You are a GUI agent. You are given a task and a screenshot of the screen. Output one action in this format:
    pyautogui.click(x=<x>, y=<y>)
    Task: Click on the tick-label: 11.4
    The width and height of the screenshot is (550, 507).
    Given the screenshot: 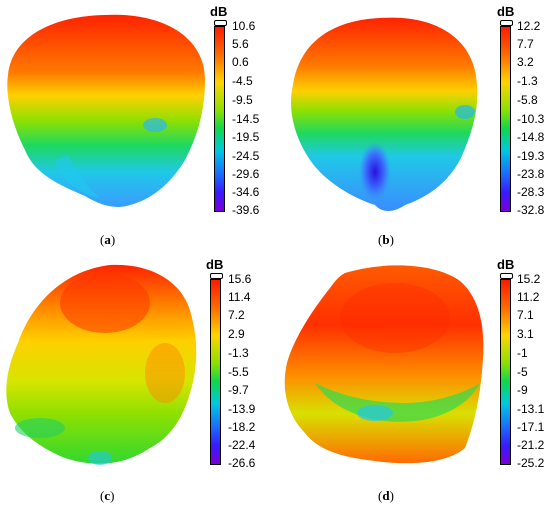 What is the action you would take?
    pyautogui.click(x=239, y=297)
    